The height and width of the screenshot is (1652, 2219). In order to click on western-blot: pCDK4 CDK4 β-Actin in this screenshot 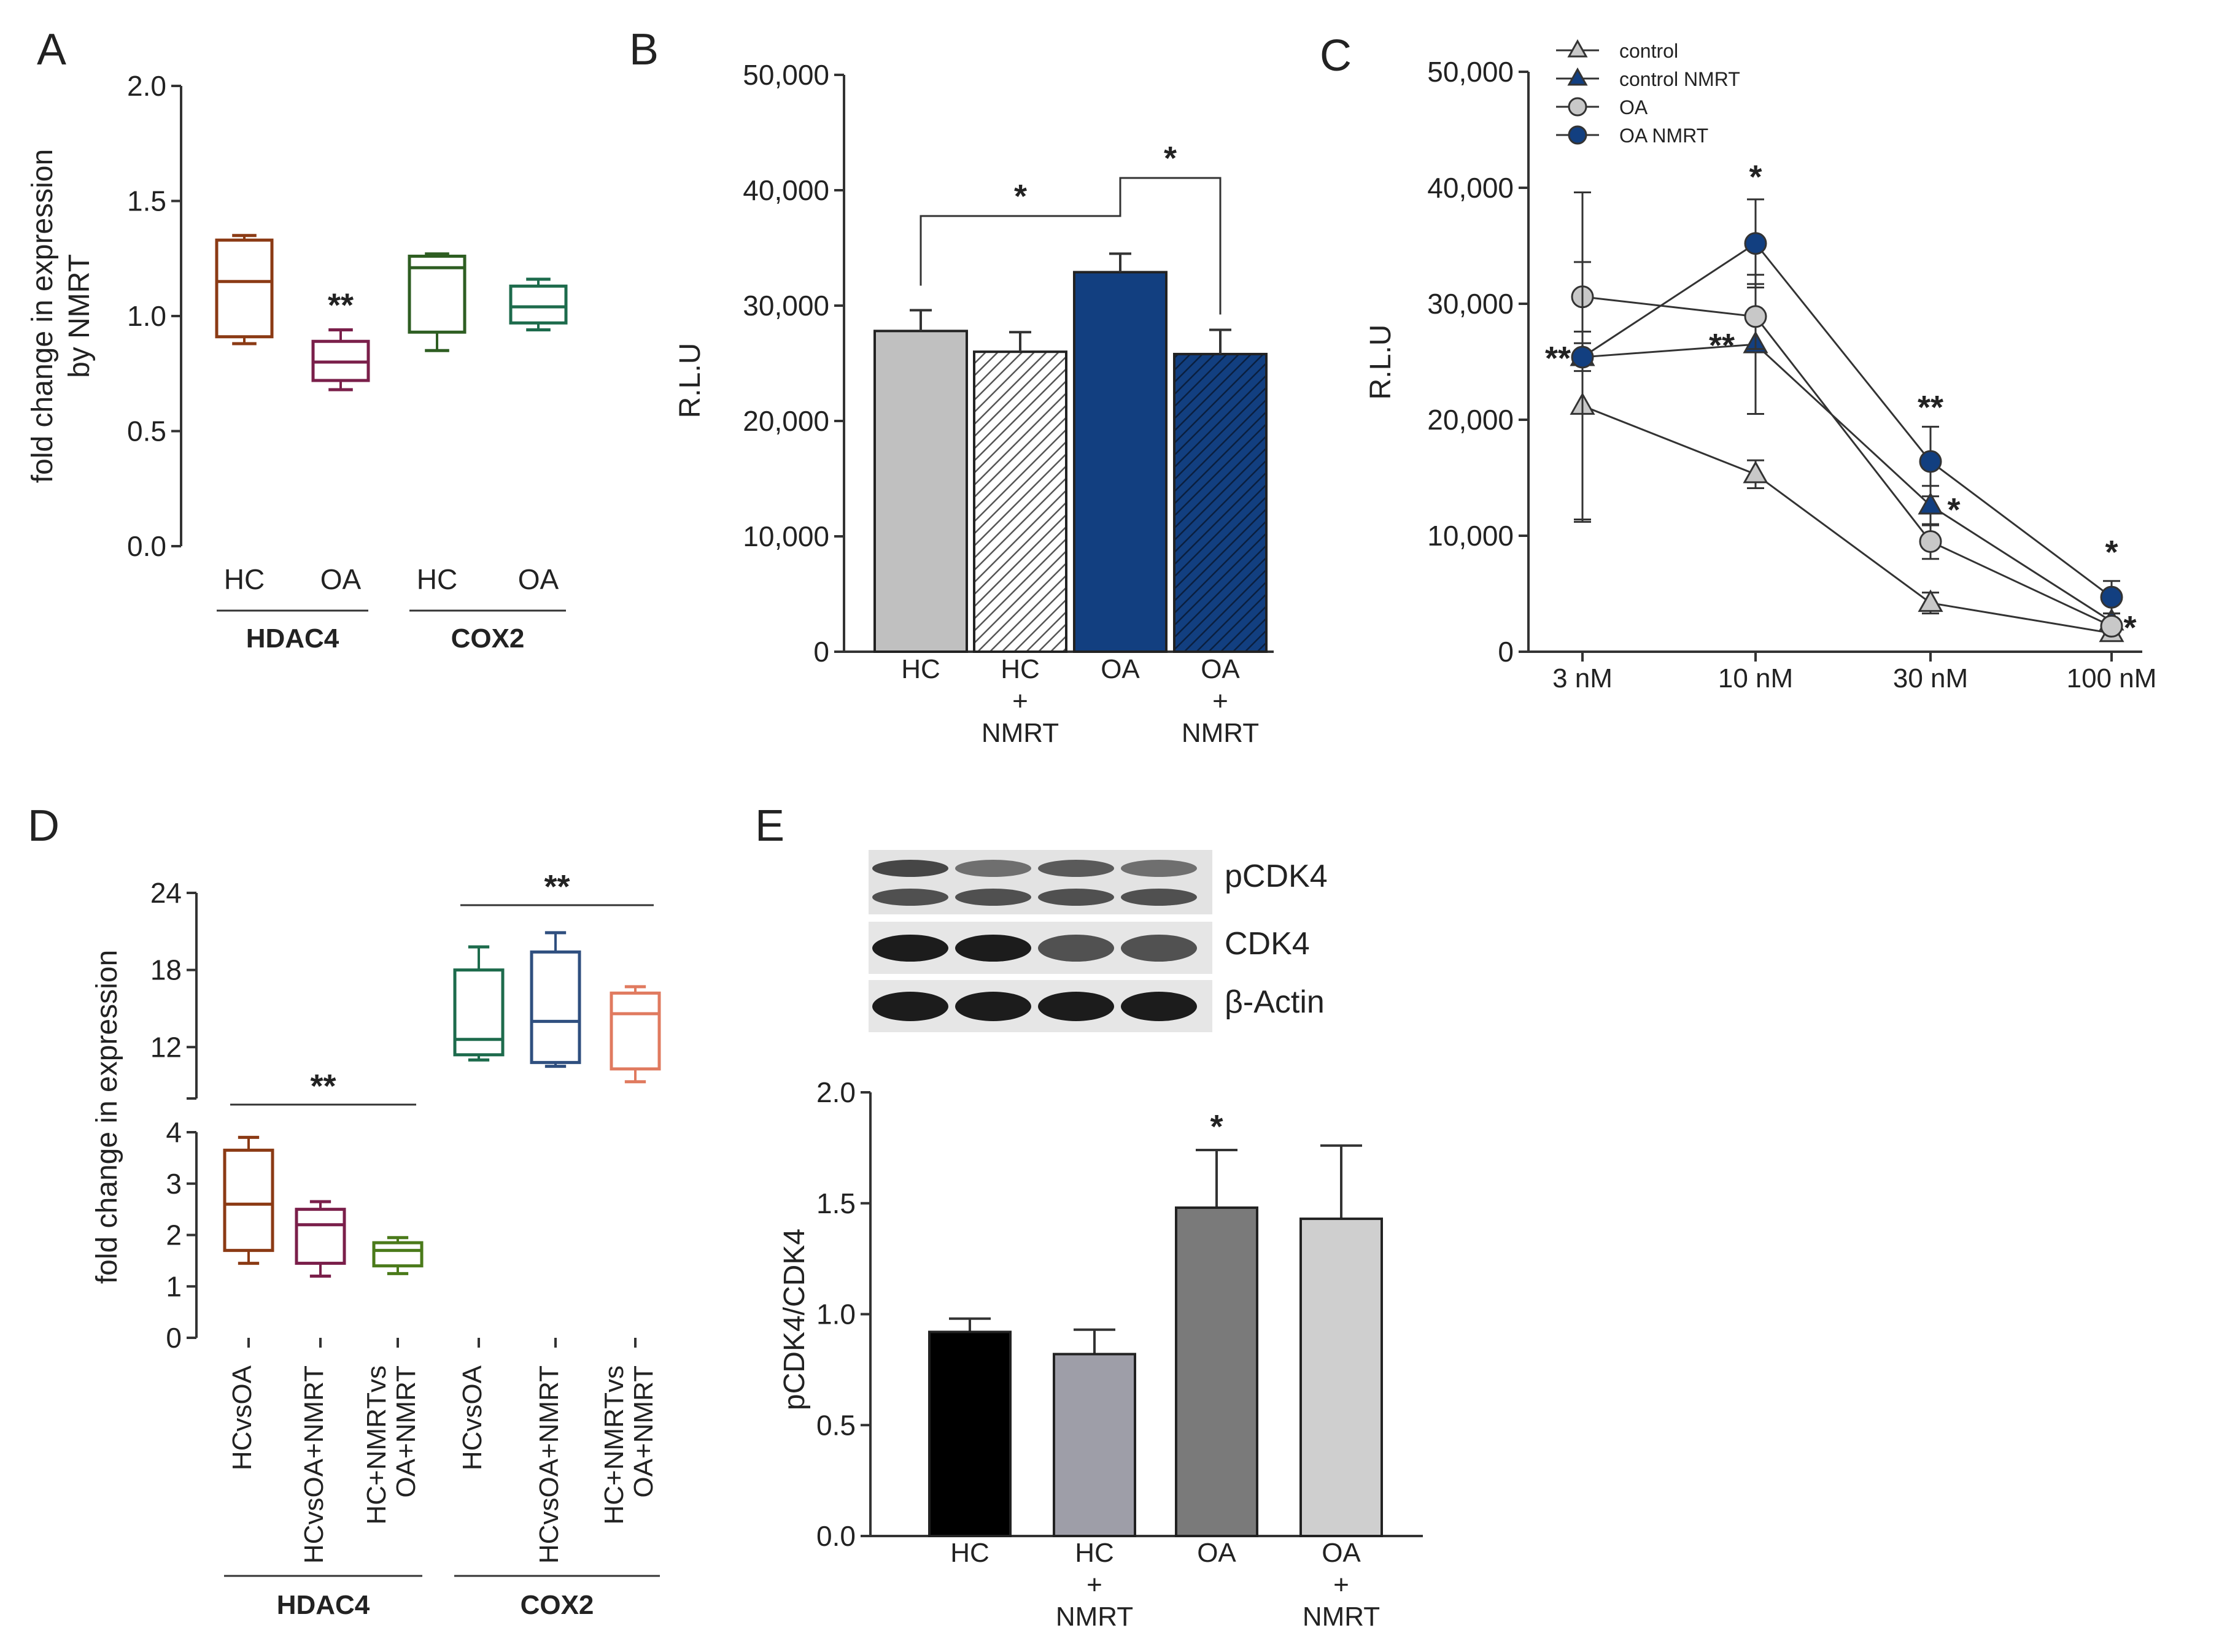, I will do `click(1099, 941)`.